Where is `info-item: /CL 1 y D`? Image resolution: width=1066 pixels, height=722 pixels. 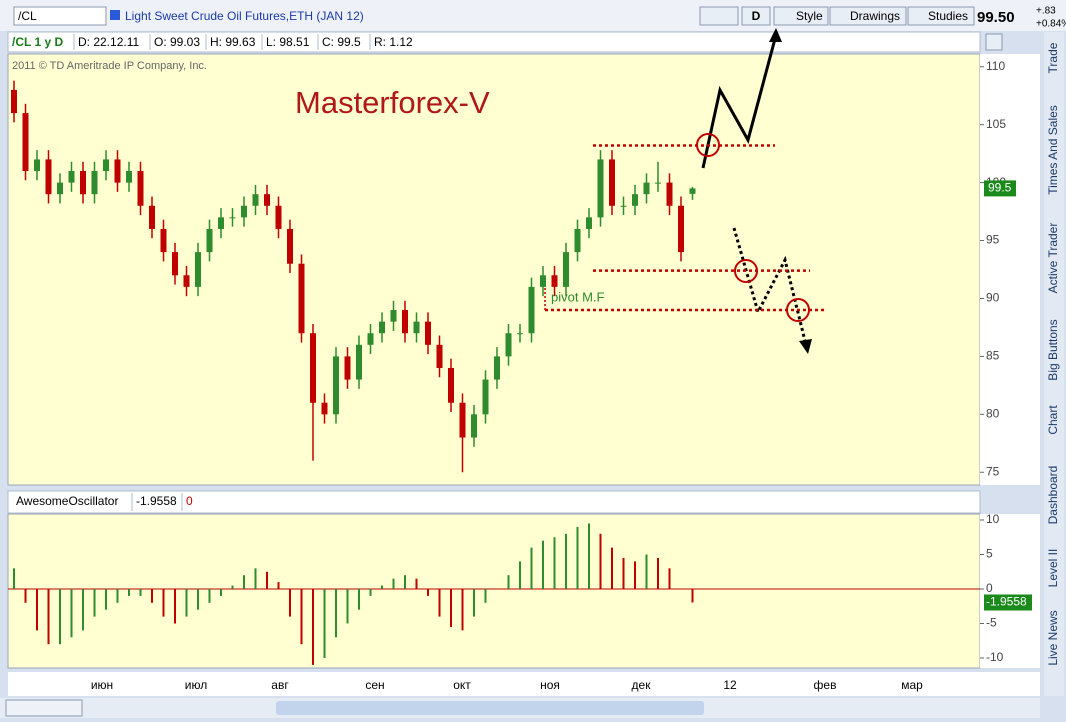 info-item: /CL 1 y D is located at coordinates (37, 42).